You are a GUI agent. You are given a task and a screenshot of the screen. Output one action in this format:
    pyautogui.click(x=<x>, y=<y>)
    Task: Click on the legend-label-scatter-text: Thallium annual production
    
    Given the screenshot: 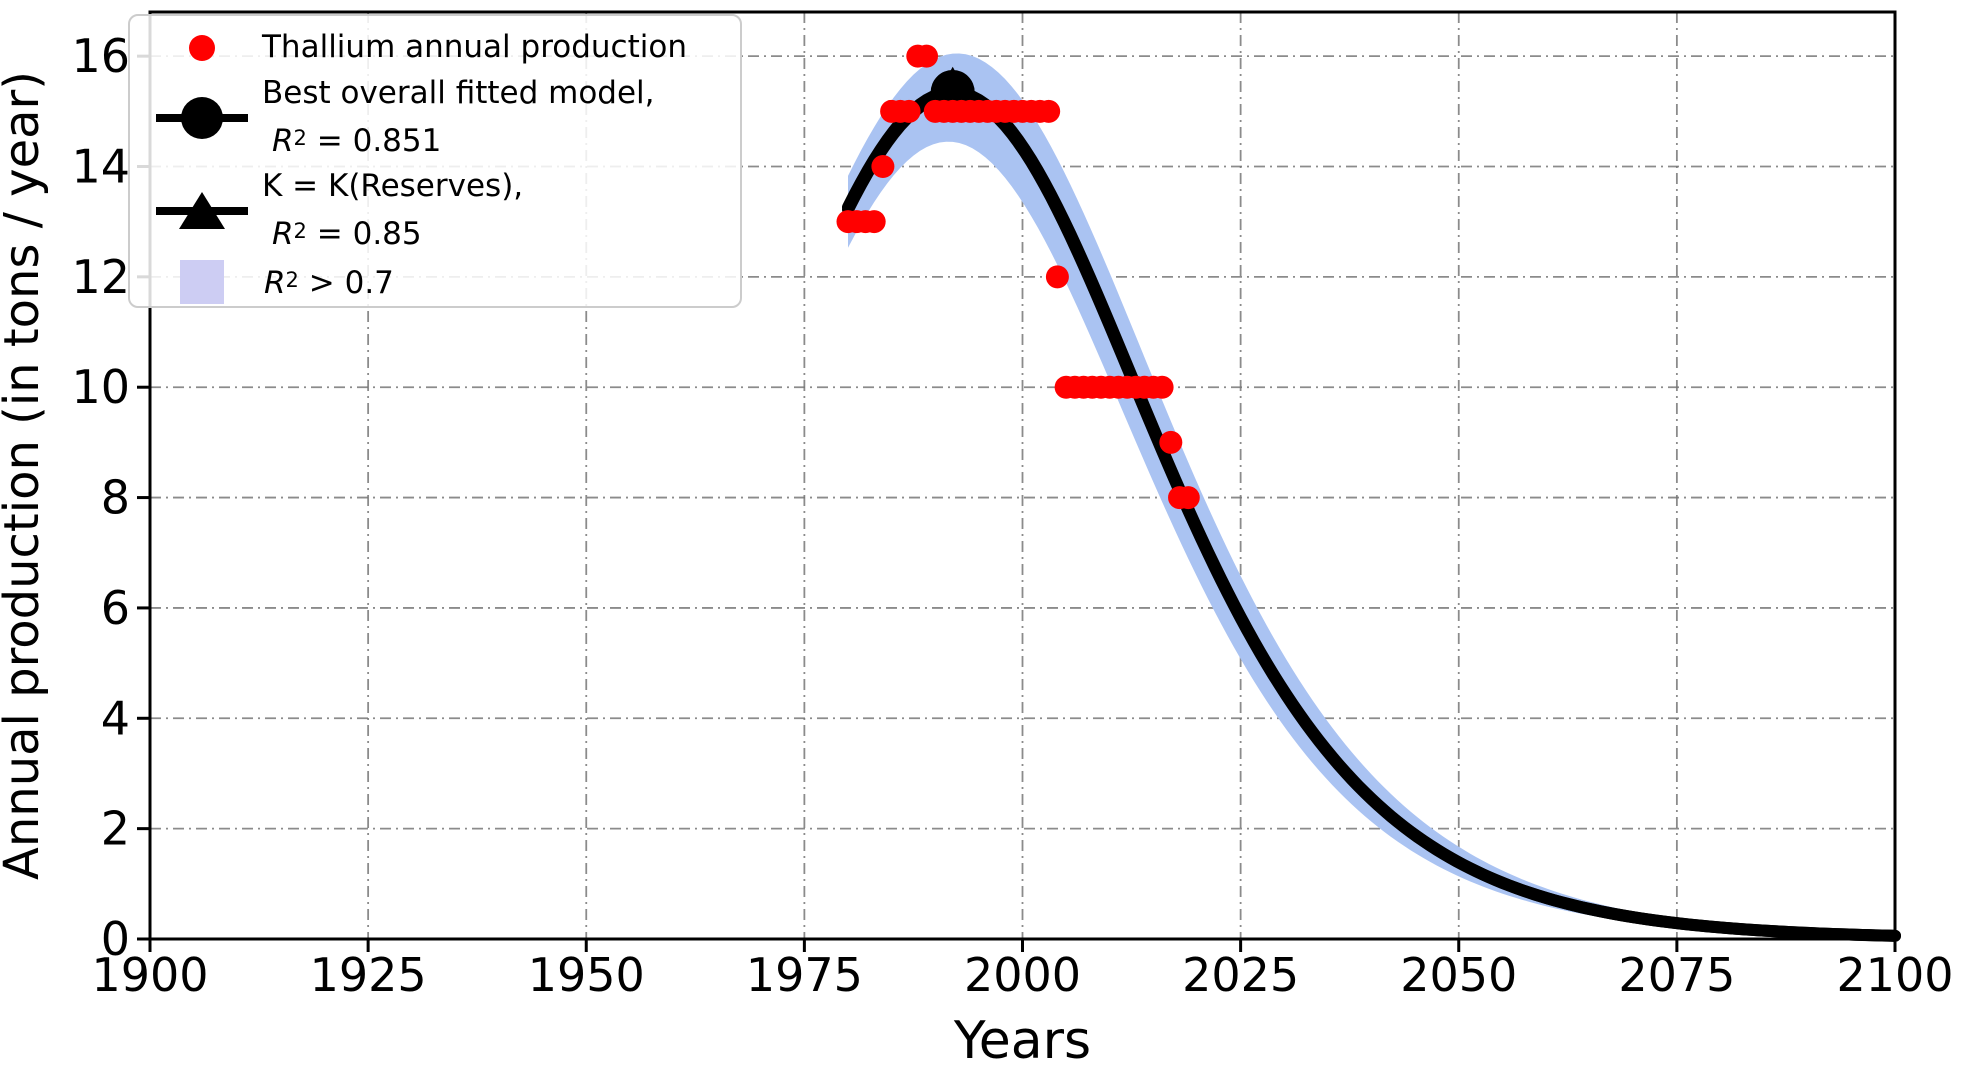 What is the action you would take?
    pyautogui.click(x=474, y=47)
    